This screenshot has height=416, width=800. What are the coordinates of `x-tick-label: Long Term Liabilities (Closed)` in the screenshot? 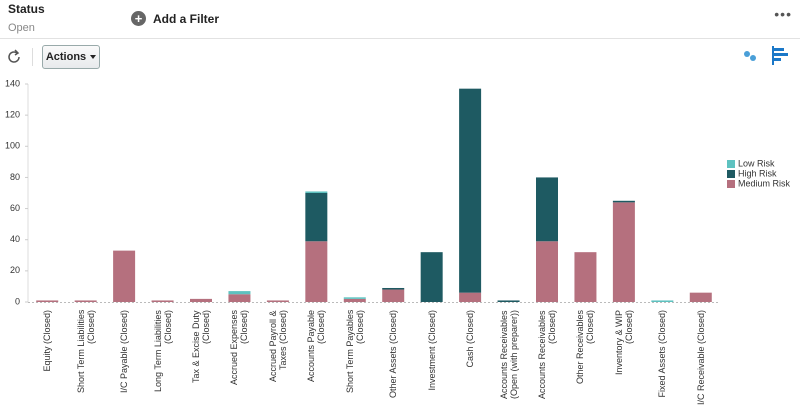 It's located at (162, 351).